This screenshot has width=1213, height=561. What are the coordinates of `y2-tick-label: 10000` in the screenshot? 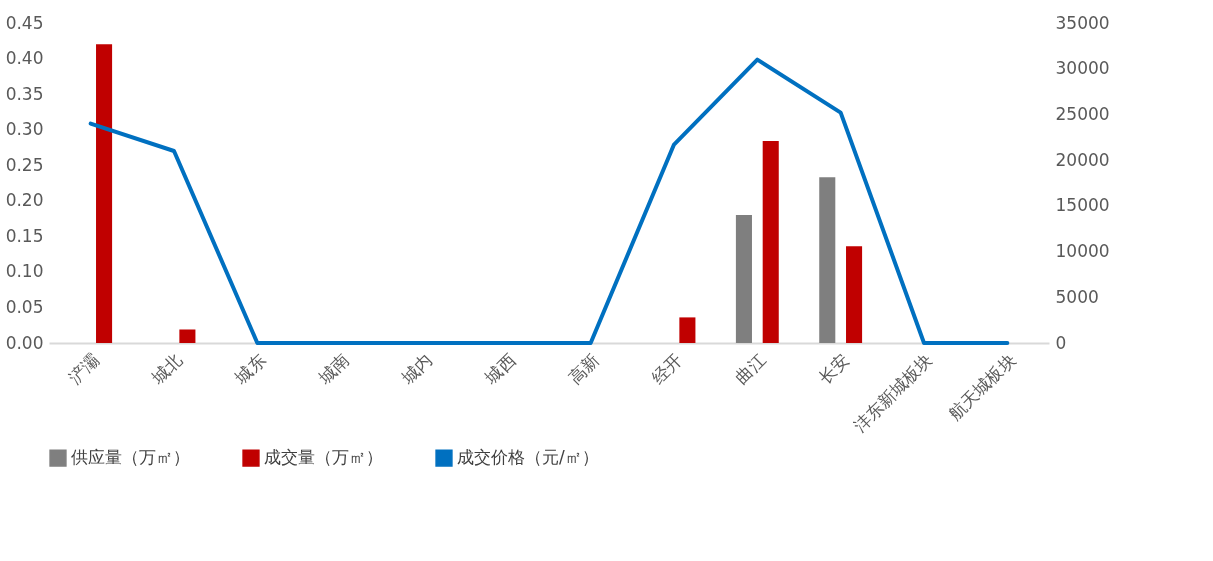 It's located at (1082, 251).